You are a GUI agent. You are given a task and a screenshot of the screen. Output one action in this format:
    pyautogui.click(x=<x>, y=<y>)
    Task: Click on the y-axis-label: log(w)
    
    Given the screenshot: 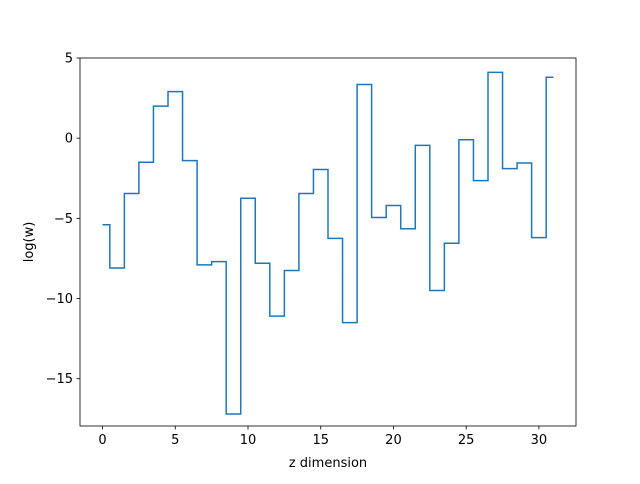 What is the action you would take?
    pyautogui.click(x=29, y=242)
    